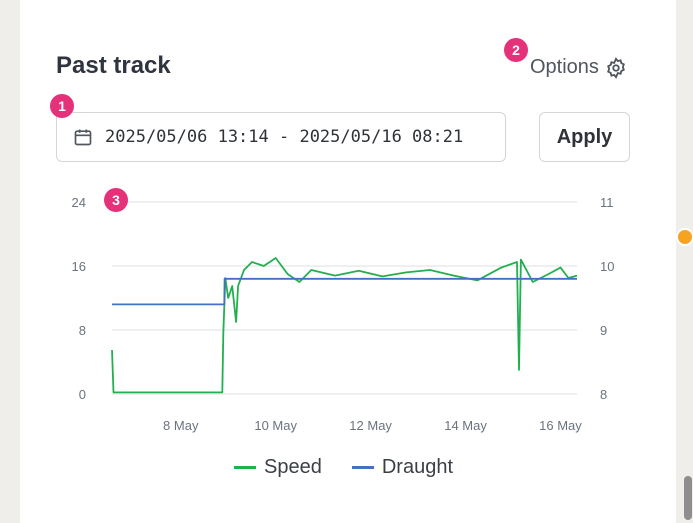 The image size is (693, 523). What do you see at coordinates (560, 425) in the screenshot?
I see `x-tick-label: 16 May` at bounding box center [560, 425].